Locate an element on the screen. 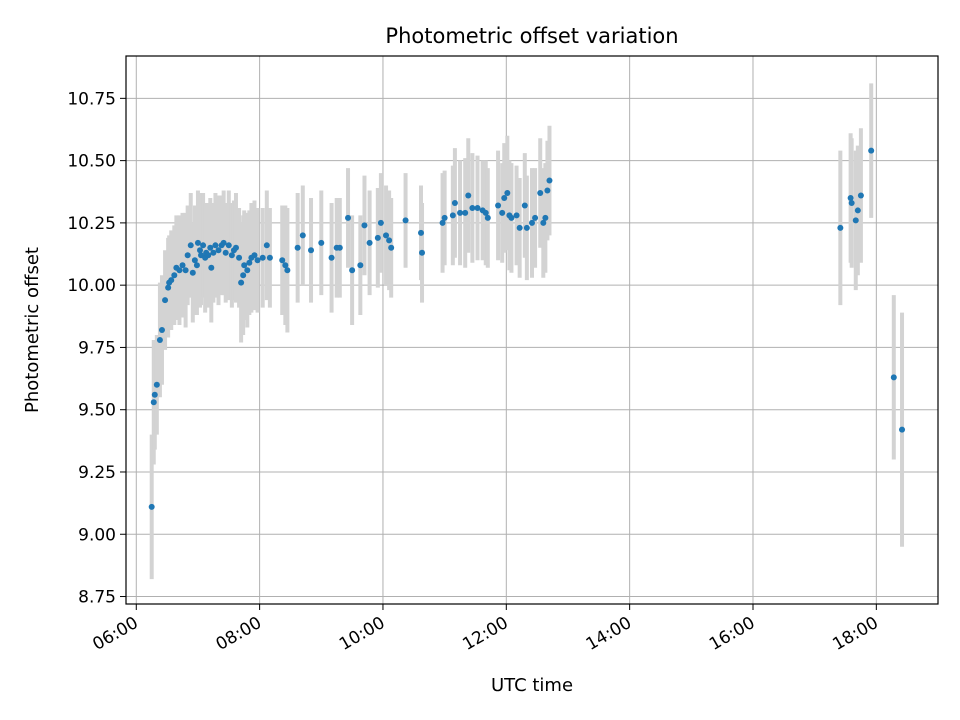 The width and height of the screenshot is (960, 720). y-axis-title: Photometric offset is located at coordinates (32, 330).